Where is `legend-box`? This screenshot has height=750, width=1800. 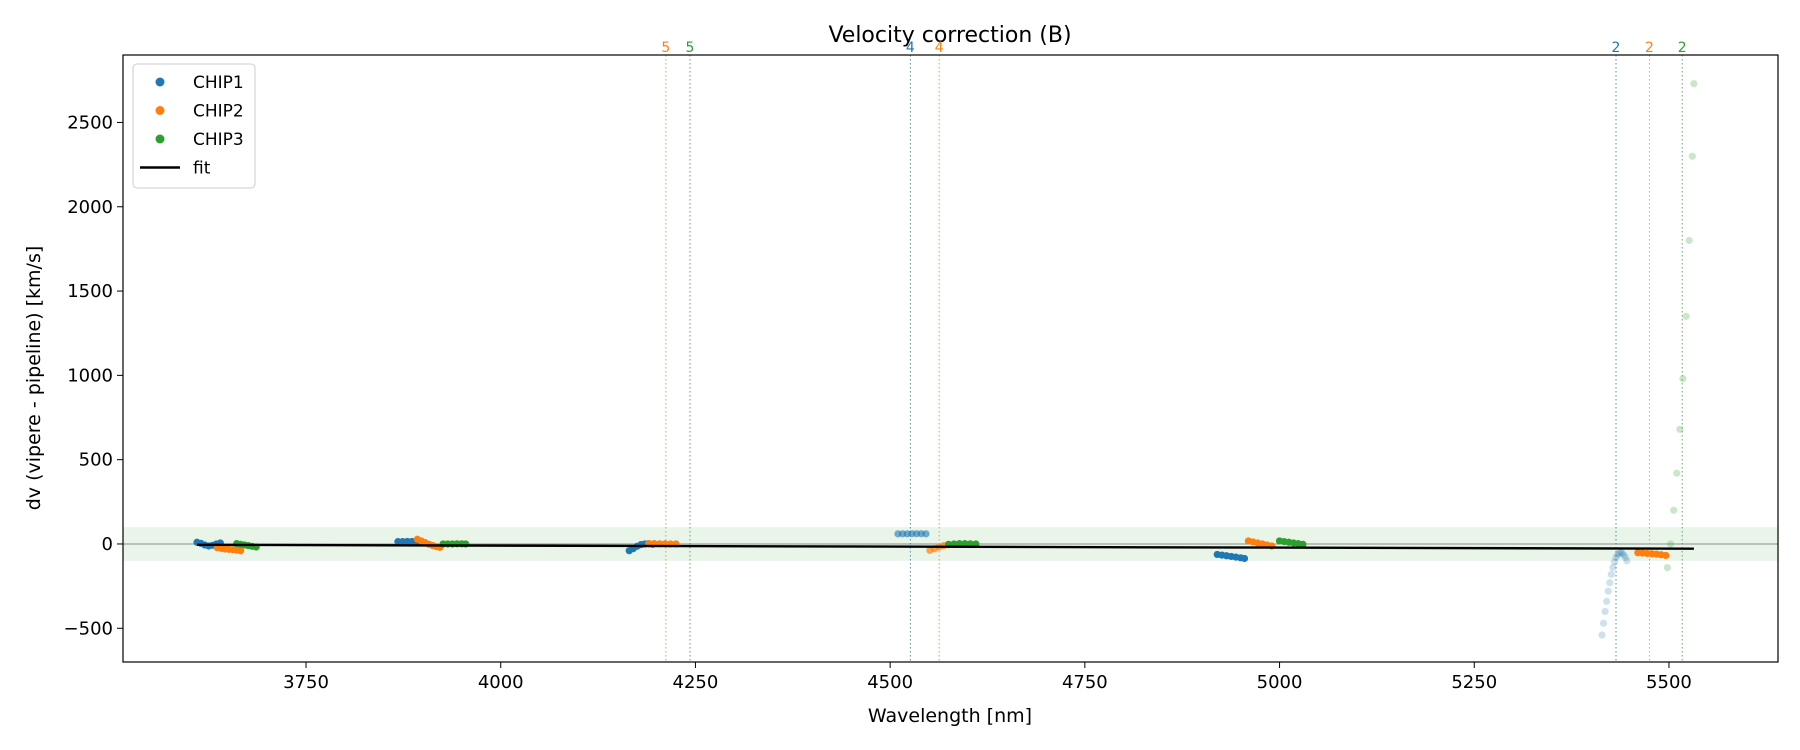 legend-box is located at coordinates (194, 126).